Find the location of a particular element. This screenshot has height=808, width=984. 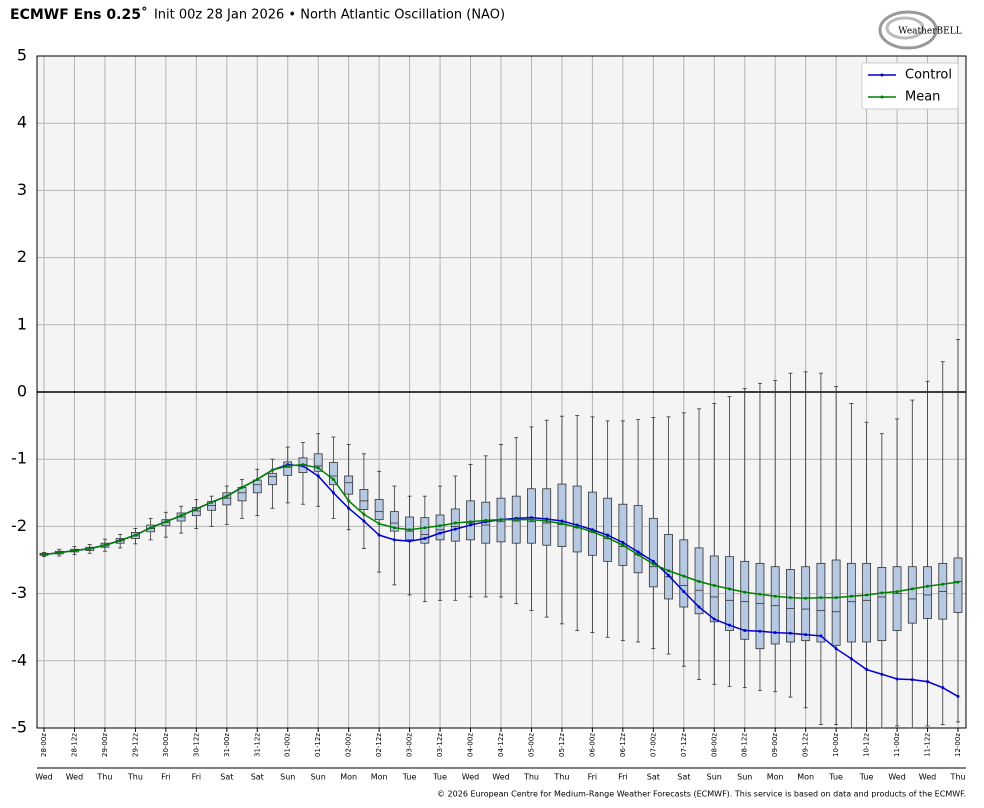

x-tick-label: 09-12z is located at coordinates (806, 745).